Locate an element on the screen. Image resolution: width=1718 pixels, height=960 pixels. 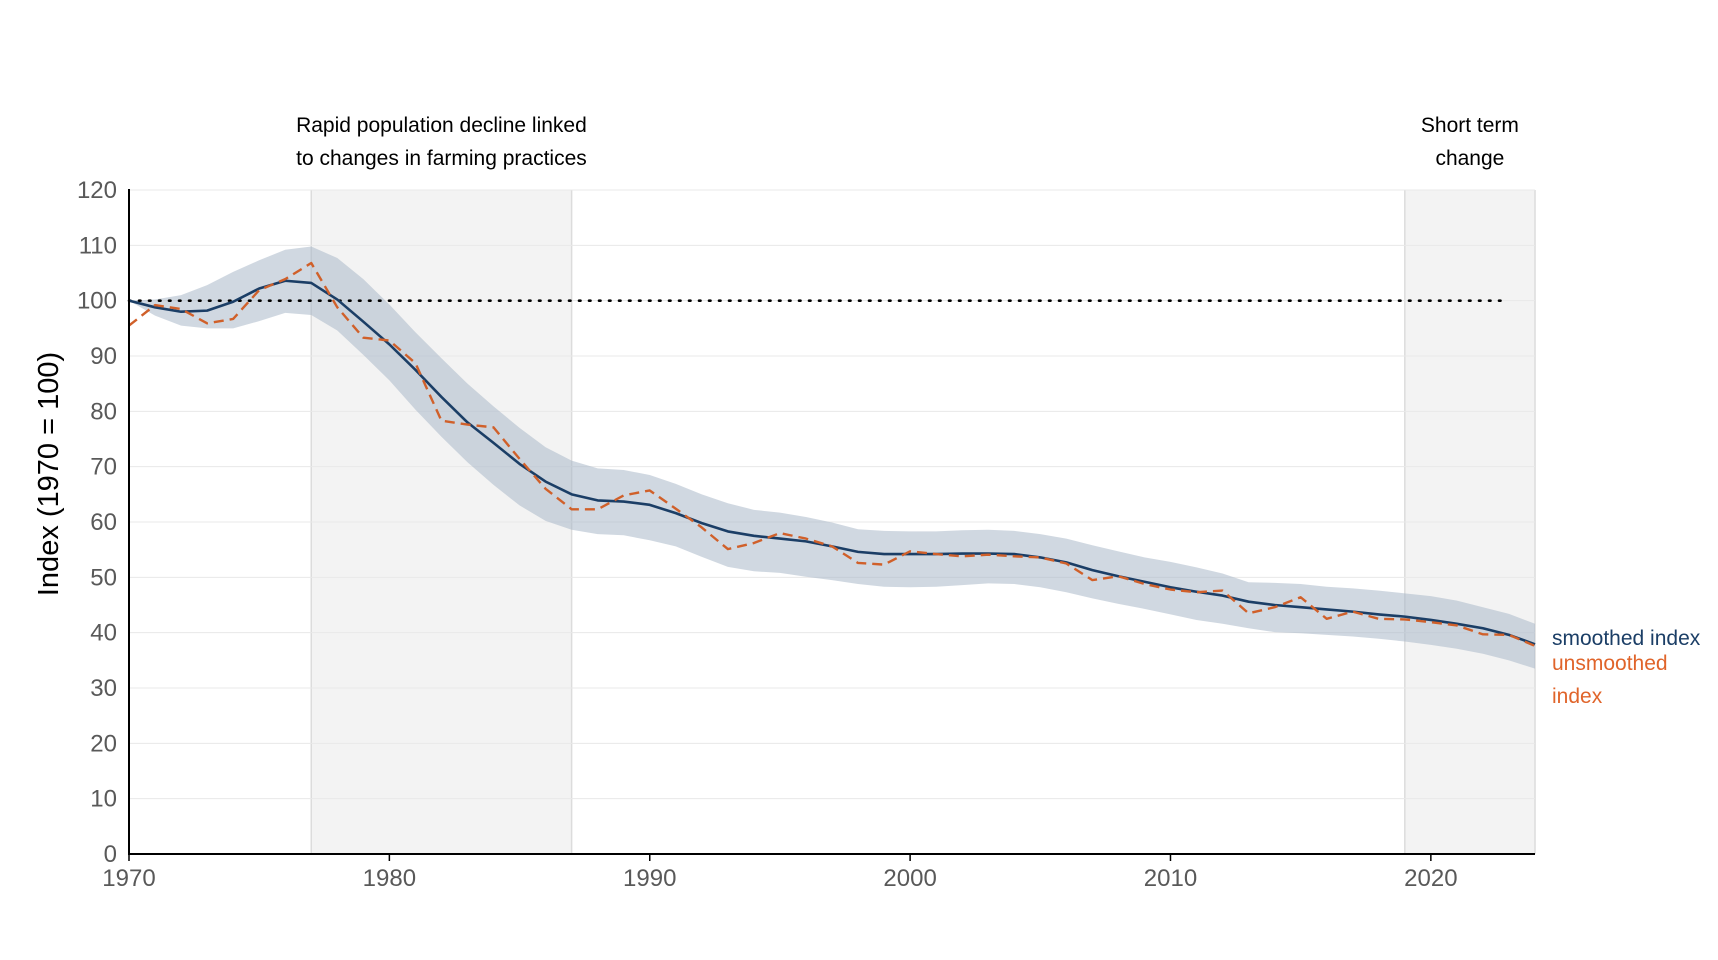
shaded-period-label: Rapid population decline linked is located at coordinates (441, 125).